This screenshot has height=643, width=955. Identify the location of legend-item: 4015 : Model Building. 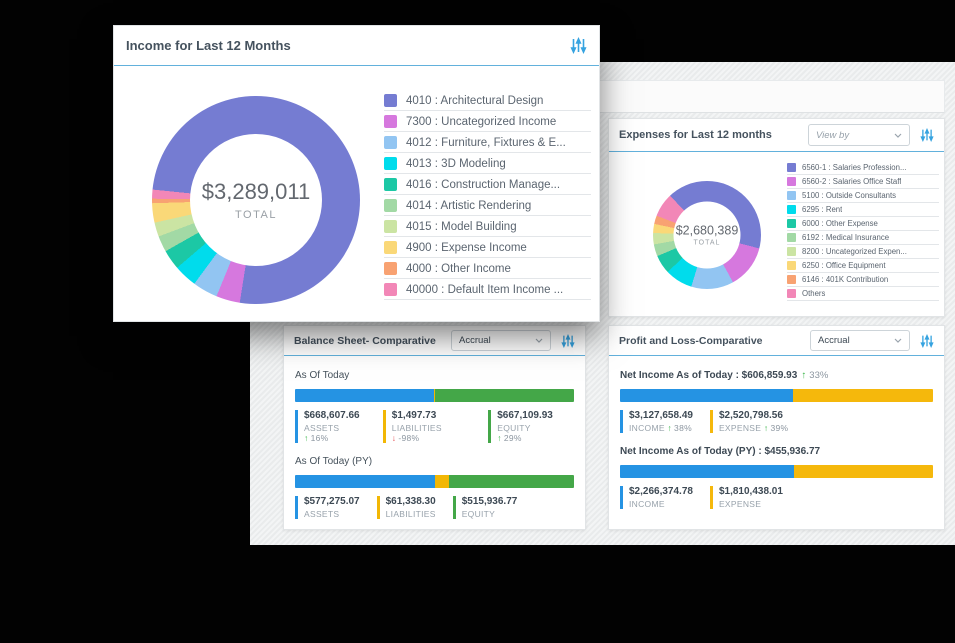
(487, 226).